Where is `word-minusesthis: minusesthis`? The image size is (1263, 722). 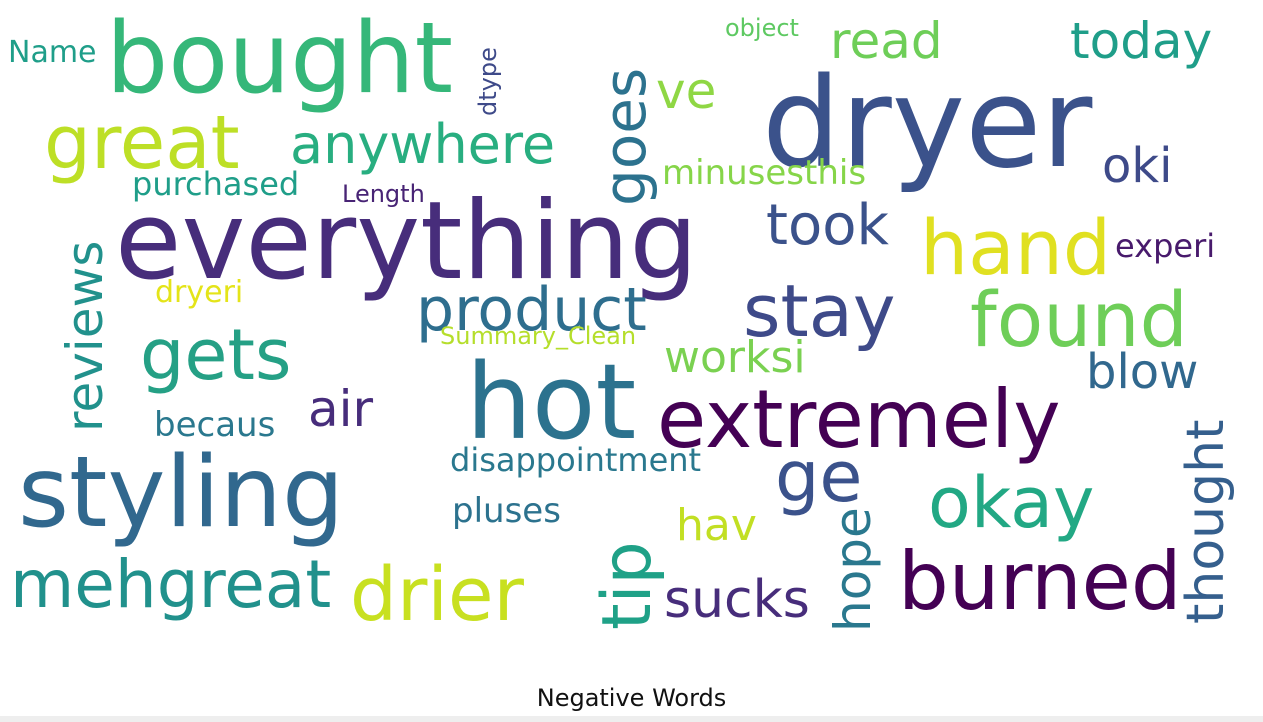
word-minusesthis: minusesthis is located at coordinates (764, 173).